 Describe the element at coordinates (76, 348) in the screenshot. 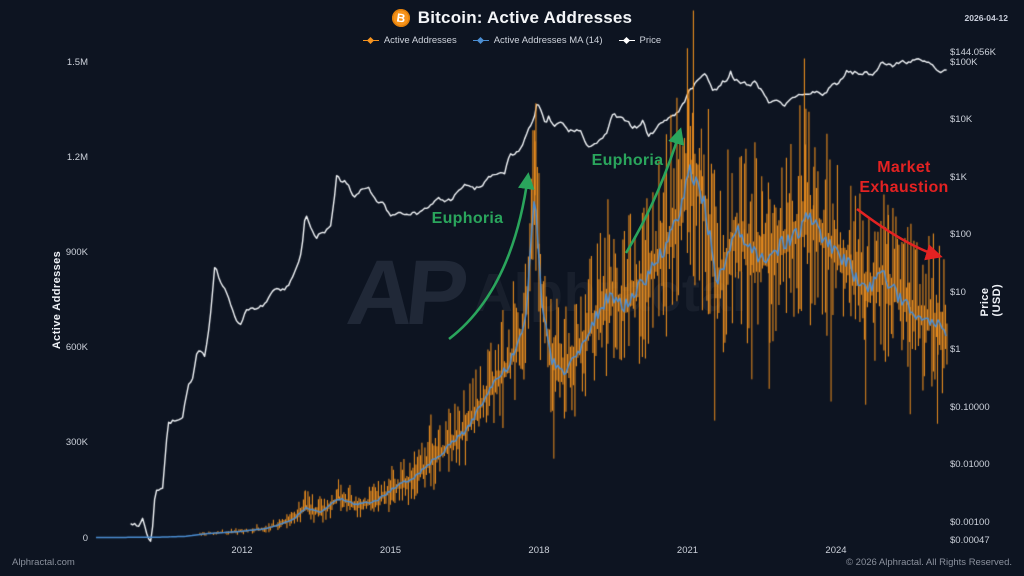

I see `left-axis-tick: 600K` at that location.